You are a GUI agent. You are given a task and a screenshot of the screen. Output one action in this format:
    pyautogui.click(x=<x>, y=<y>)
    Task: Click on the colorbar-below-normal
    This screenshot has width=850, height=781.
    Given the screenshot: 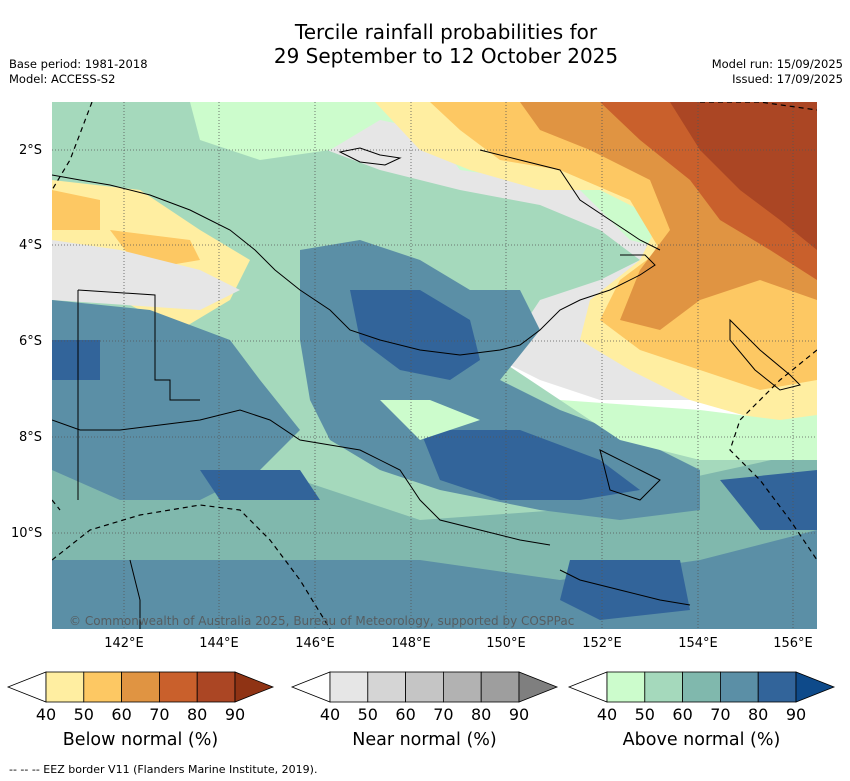 What is the action you would take?
    pyautogui.click(x=140, y=687)
    